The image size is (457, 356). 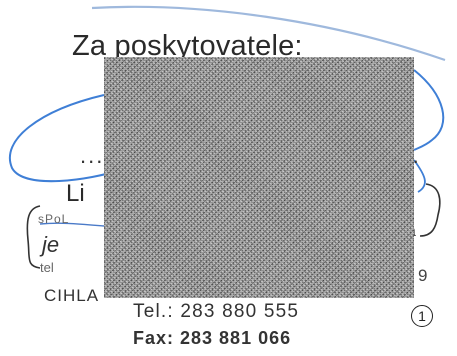 What do you see at coordinates (54, 219) in the screenshot?
I see `stamp-top-text: sPoL` at bounding box center [54, 219].